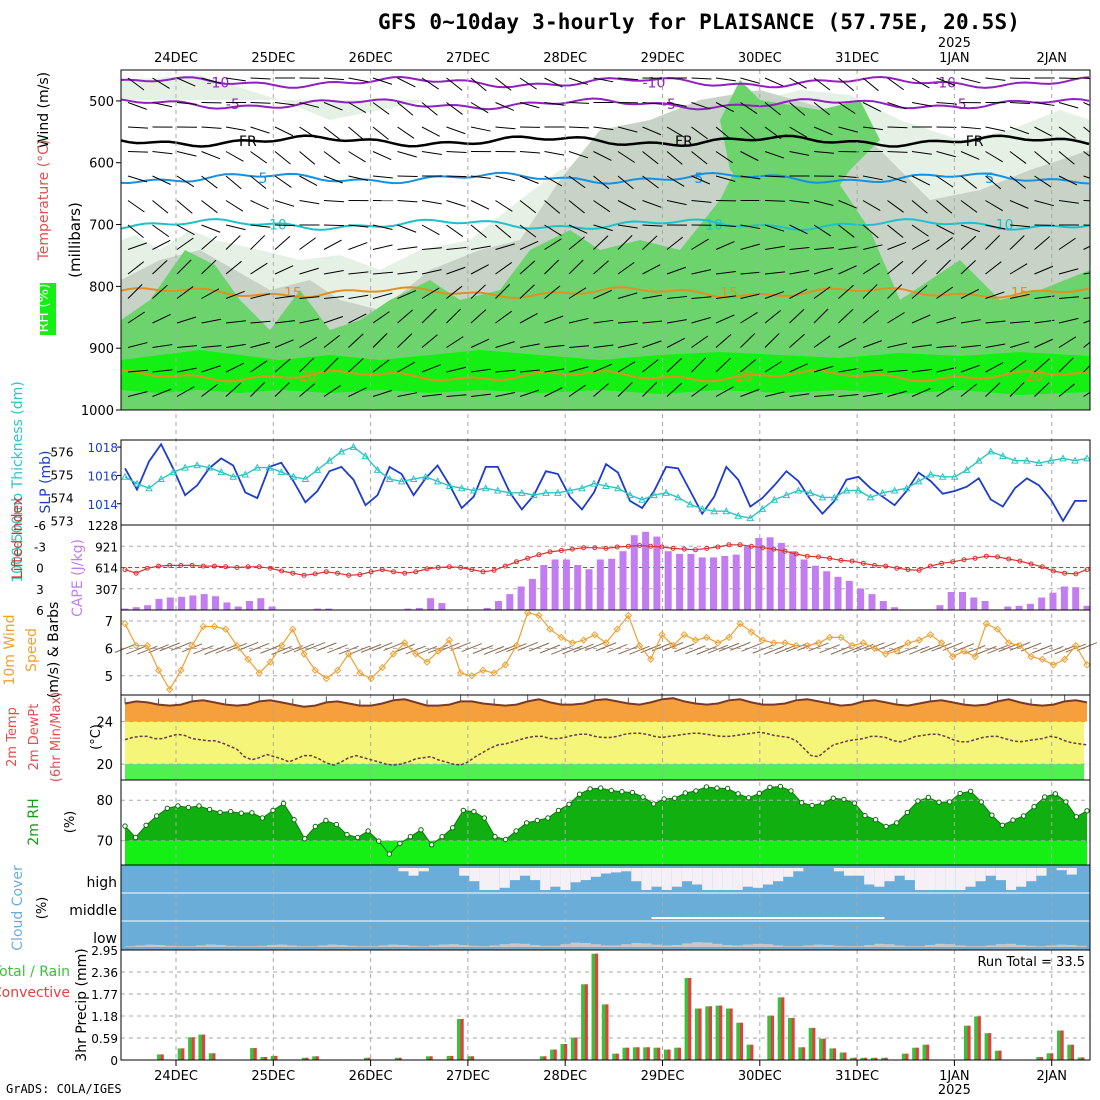 This screenshot has width=1100, height=1100. I want to click on thickness-ylabel: 1000-500mb Thickness (dm), so click(18, 481).